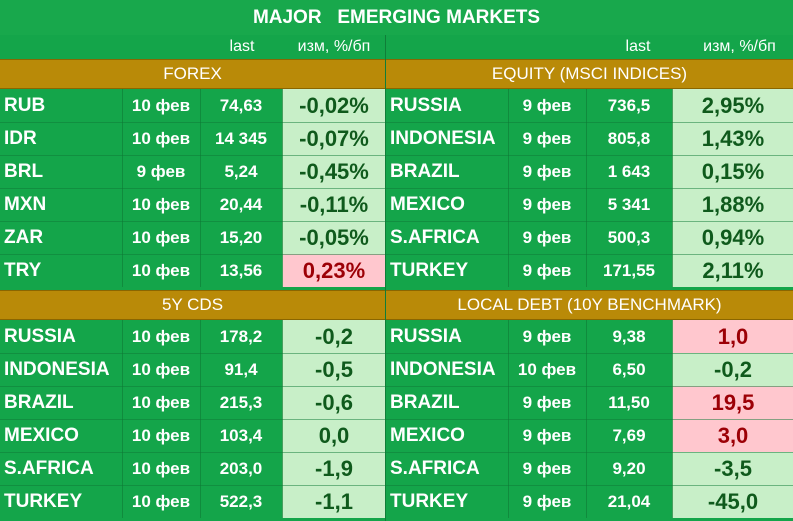 The image size is (793, 521). I want to click on cell-name: IDR, so click(20, 138).